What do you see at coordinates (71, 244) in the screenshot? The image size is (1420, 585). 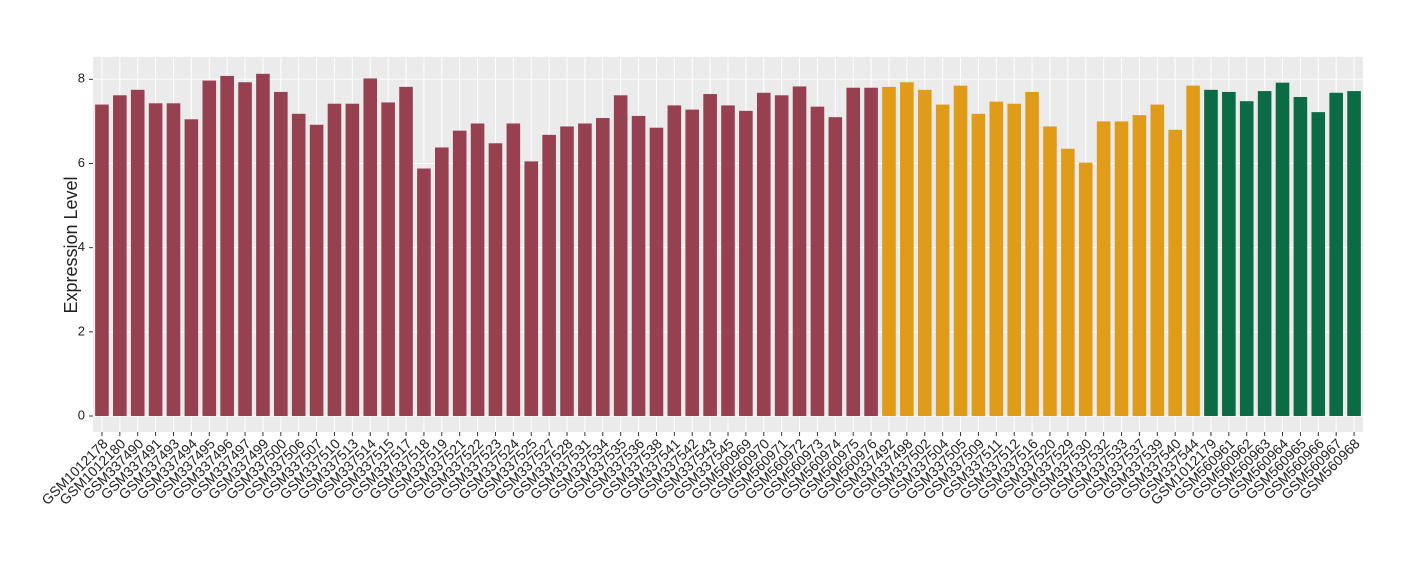 I see `y-axis-title: Expression Level` at bounding box center [71, 244].